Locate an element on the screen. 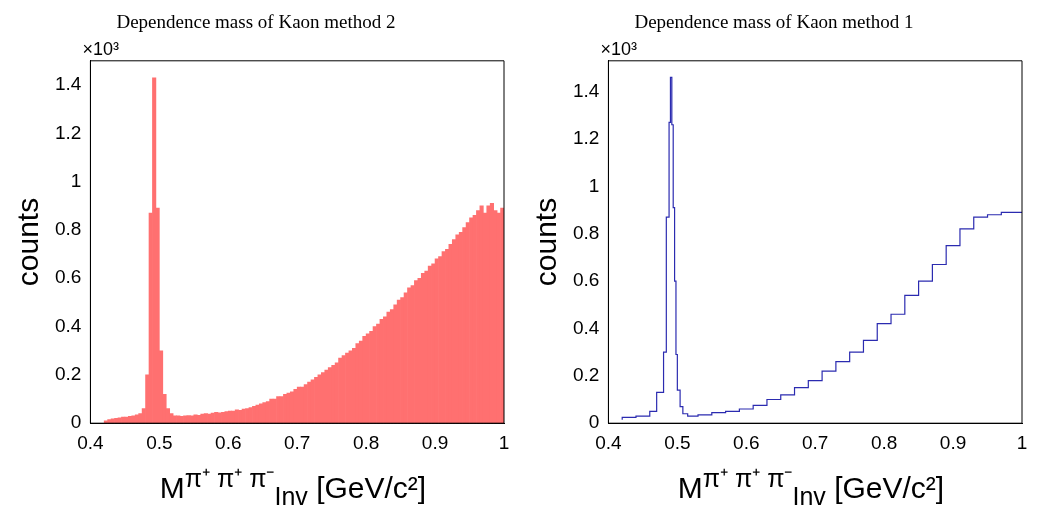  chart-title: Dependence mass of Kaon method 1 is located at coordinates (774, 22).